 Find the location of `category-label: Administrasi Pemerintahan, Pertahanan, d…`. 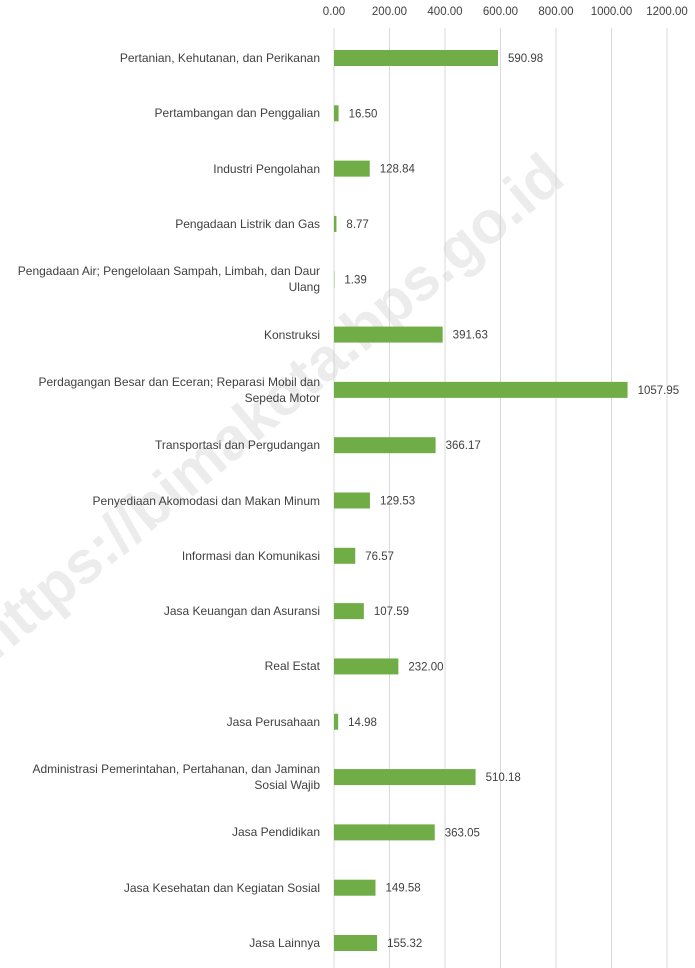

category-label: Administrasi Pemerintahan, Pertahanan, d… is located at coordinates (176, 777).